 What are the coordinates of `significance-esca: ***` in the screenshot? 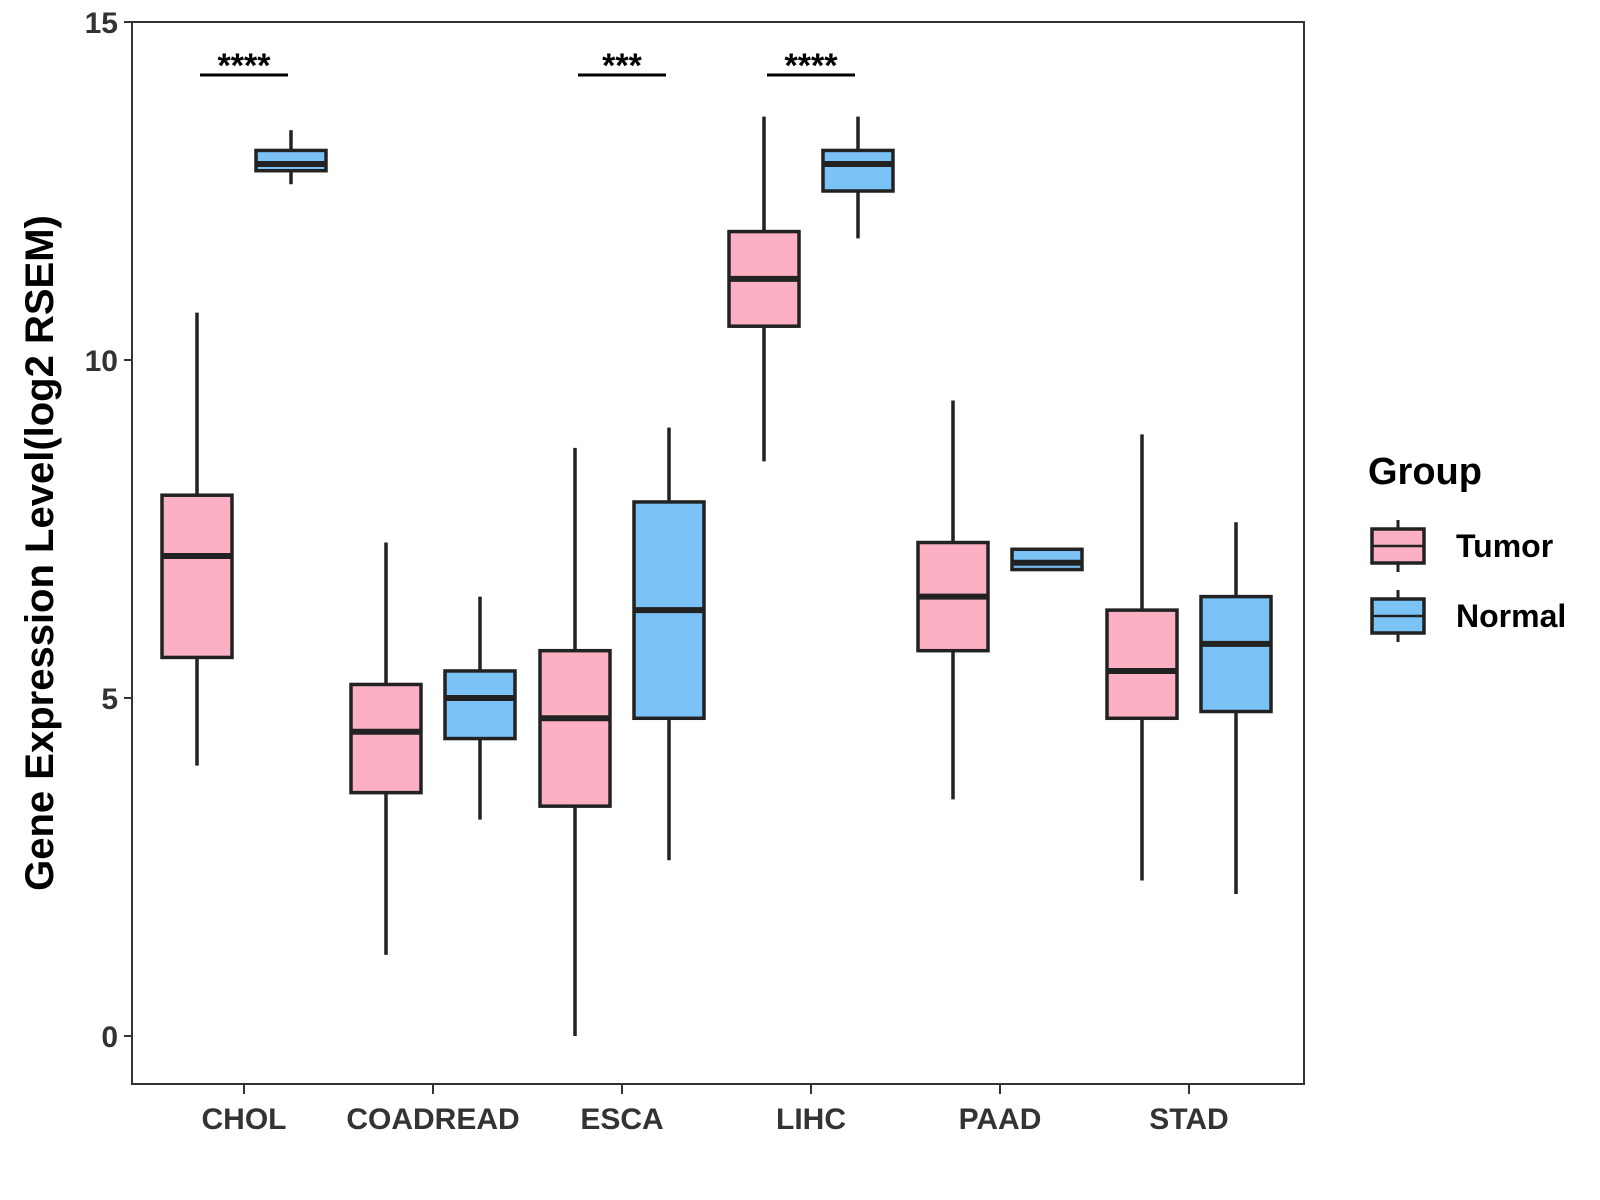 It's located at (622, 66).